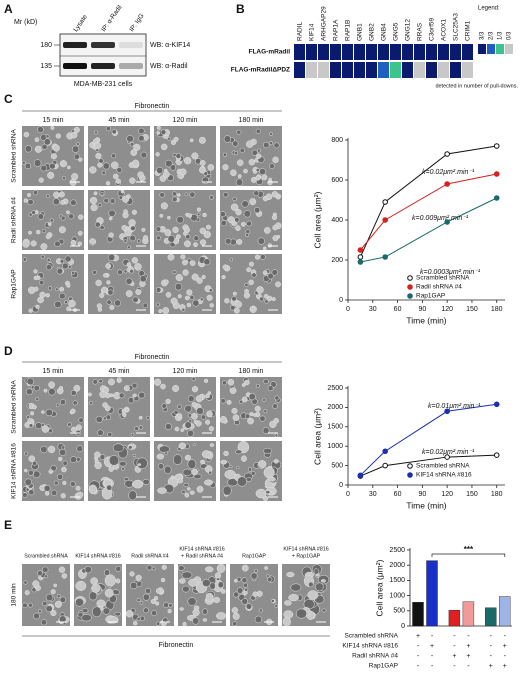 This screenshot has width=520, height=678. What do you see at coordinates (337, 140) in the screenshot?
I see `y-tick-label: 800` at bounding box center [337, 140].